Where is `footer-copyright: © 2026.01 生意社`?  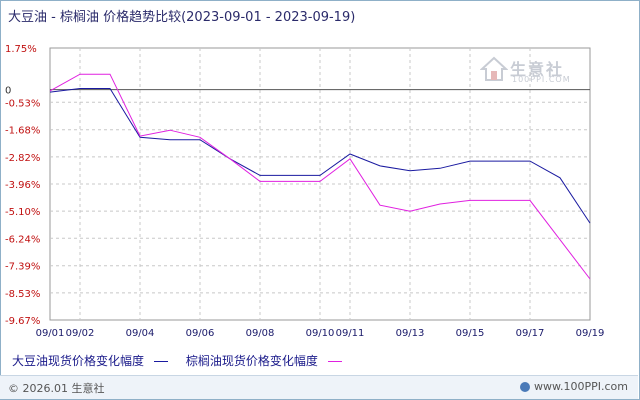
footer-copyright: © 2026.01 生意社 is located at coordinates (56, 388).